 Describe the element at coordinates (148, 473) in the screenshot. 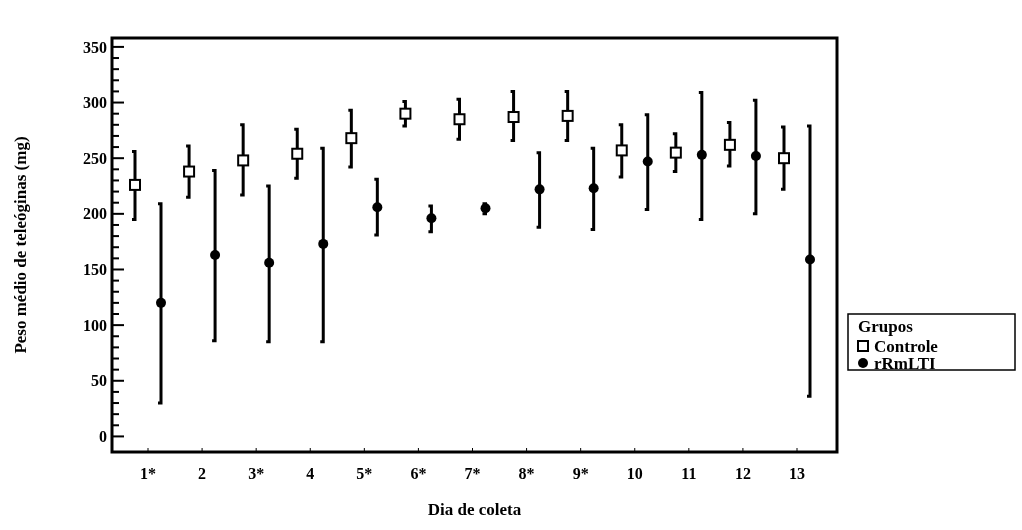

I see `x-tick-label: 1*` at that location.